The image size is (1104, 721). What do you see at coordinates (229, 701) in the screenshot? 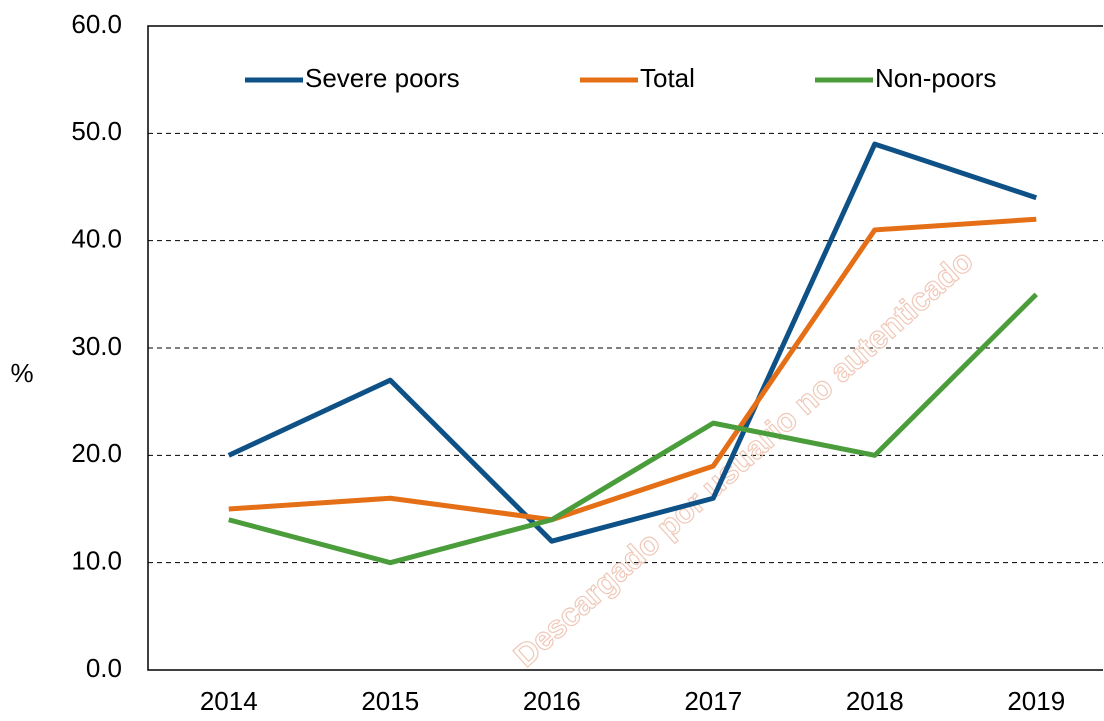
I see `x-tick-label: 2014` at bounding box center [229, 701].